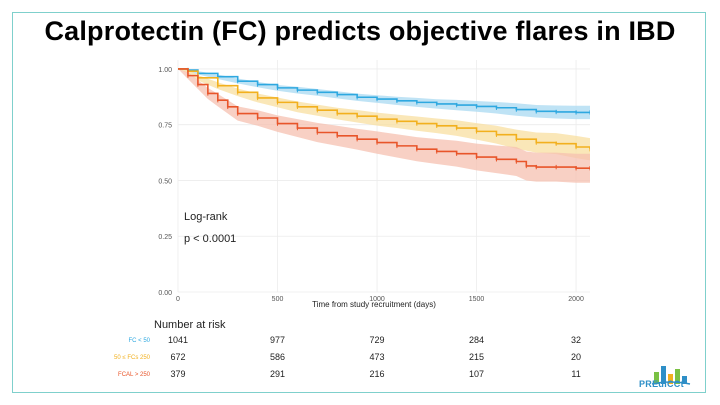 This screenshot has width=720, height=405. Describe the element at coordinates (374, 304) in the screenshot. I see `x-axis-label: Time from study recruitment (days)` at that location.